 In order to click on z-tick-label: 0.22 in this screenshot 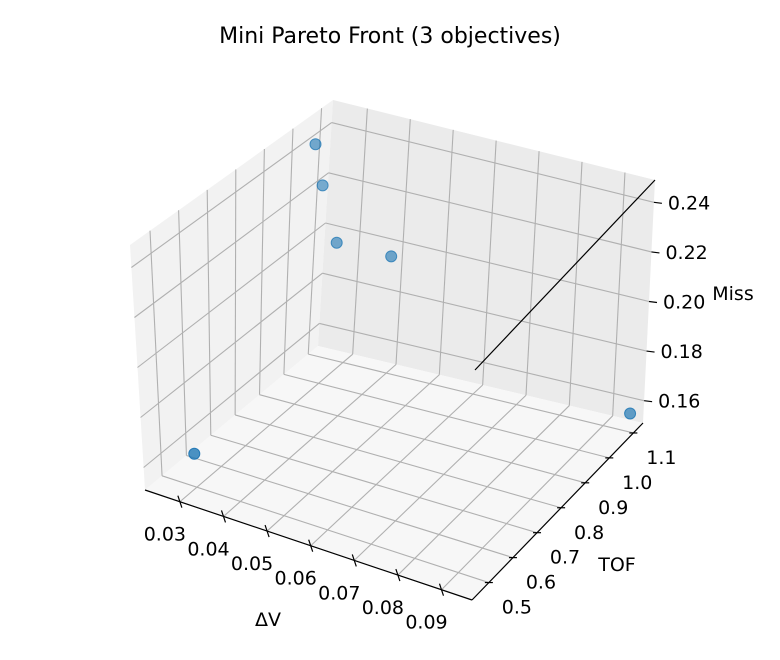, I will do `click(686, 253)`.